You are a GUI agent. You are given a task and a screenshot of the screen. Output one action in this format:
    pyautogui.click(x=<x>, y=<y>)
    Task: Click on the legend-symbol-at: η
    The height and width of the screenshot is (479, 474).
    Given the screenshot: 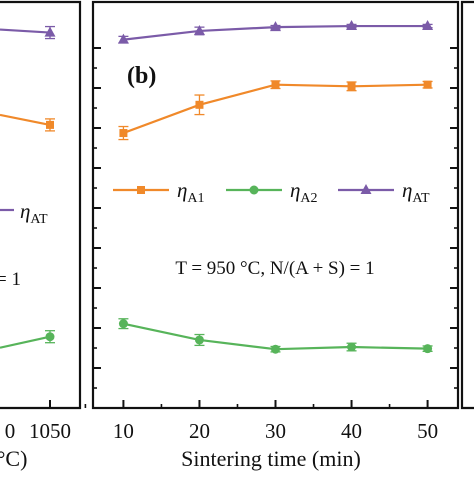 What is the action you would take?
    pyautogui.click(x=407, y=190)
    